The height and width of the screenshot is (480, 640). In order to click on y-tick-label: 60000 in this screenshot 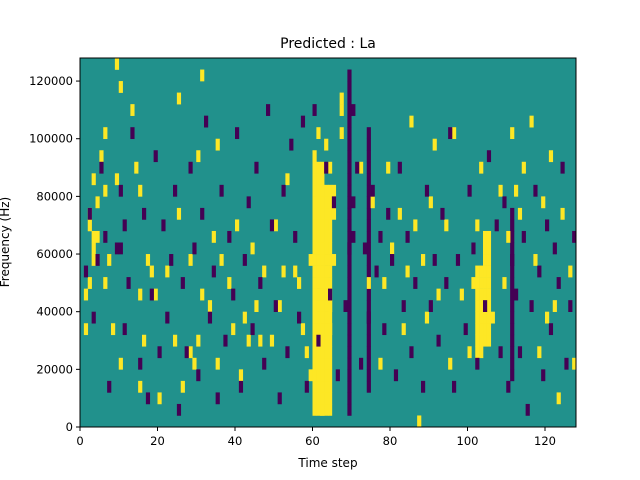, I will do `click(54, 254)`.